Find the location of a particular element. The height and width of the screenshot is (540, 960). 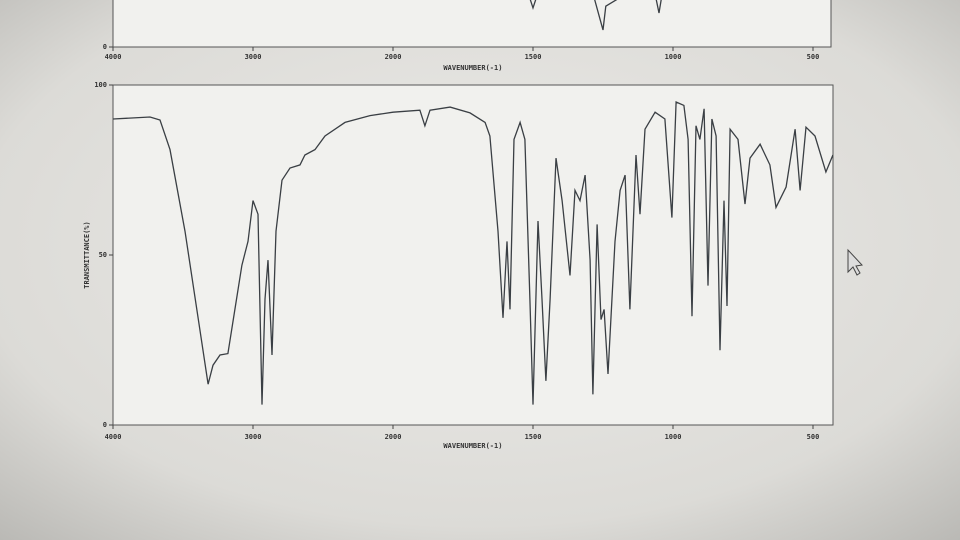

cursor is located at coordinates (855, 262).